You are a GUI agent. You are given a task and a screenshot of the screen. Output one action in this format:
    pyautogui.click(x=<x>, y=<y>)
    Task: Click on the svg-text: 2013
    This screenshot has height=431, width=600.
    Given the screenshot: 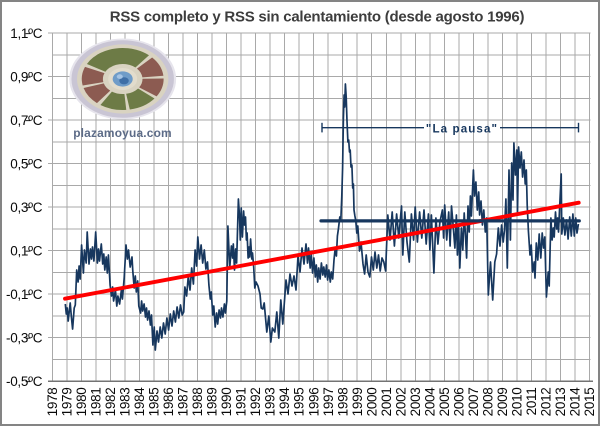 What is the action you would take?
    pyautogui.click(x=560, y=402)
    